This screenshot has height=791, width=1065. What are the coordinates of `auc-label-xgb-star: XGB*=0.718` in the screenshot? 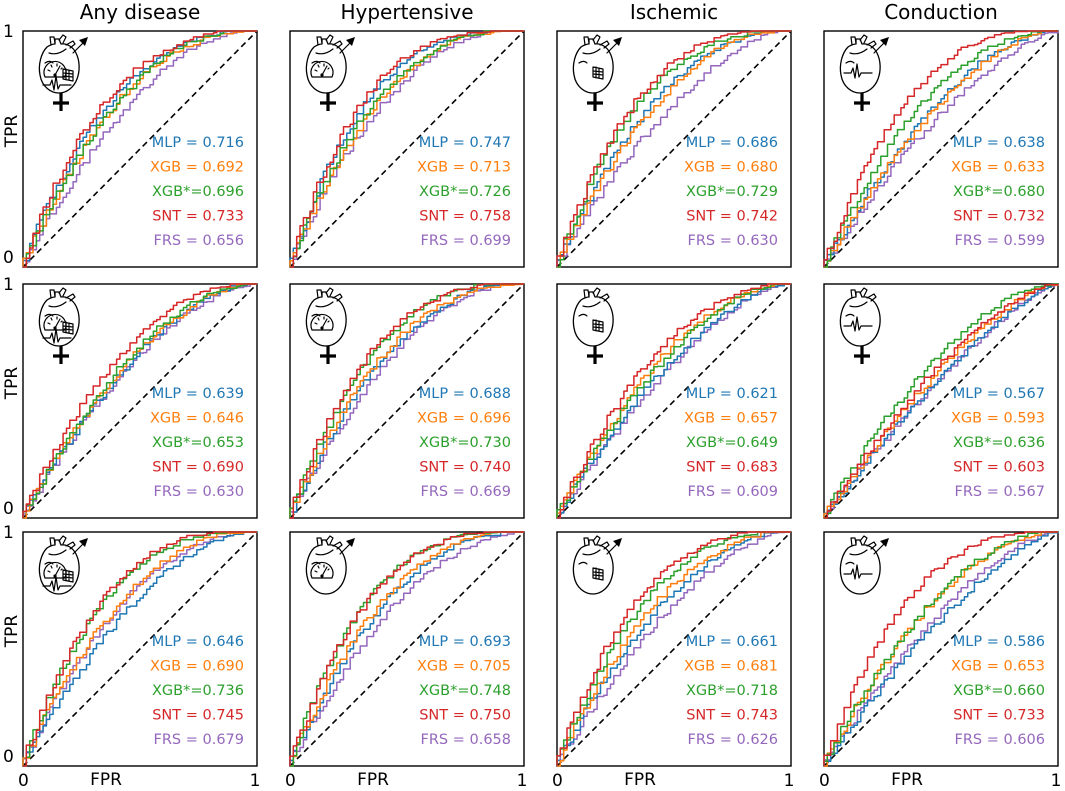 It's located at (732, 691).